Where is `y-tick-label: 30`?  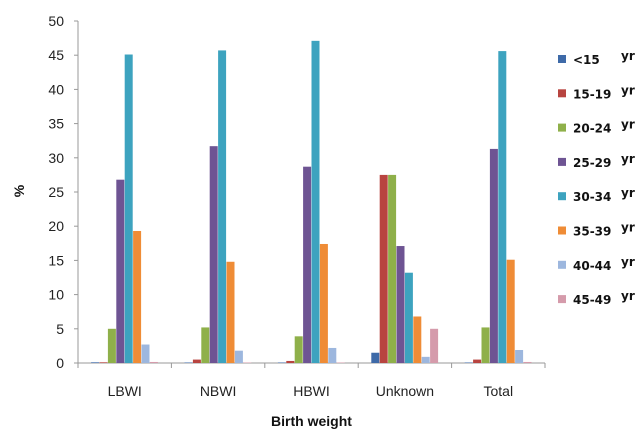
y-tick-label: 30 is located at coordinates (56, 158).